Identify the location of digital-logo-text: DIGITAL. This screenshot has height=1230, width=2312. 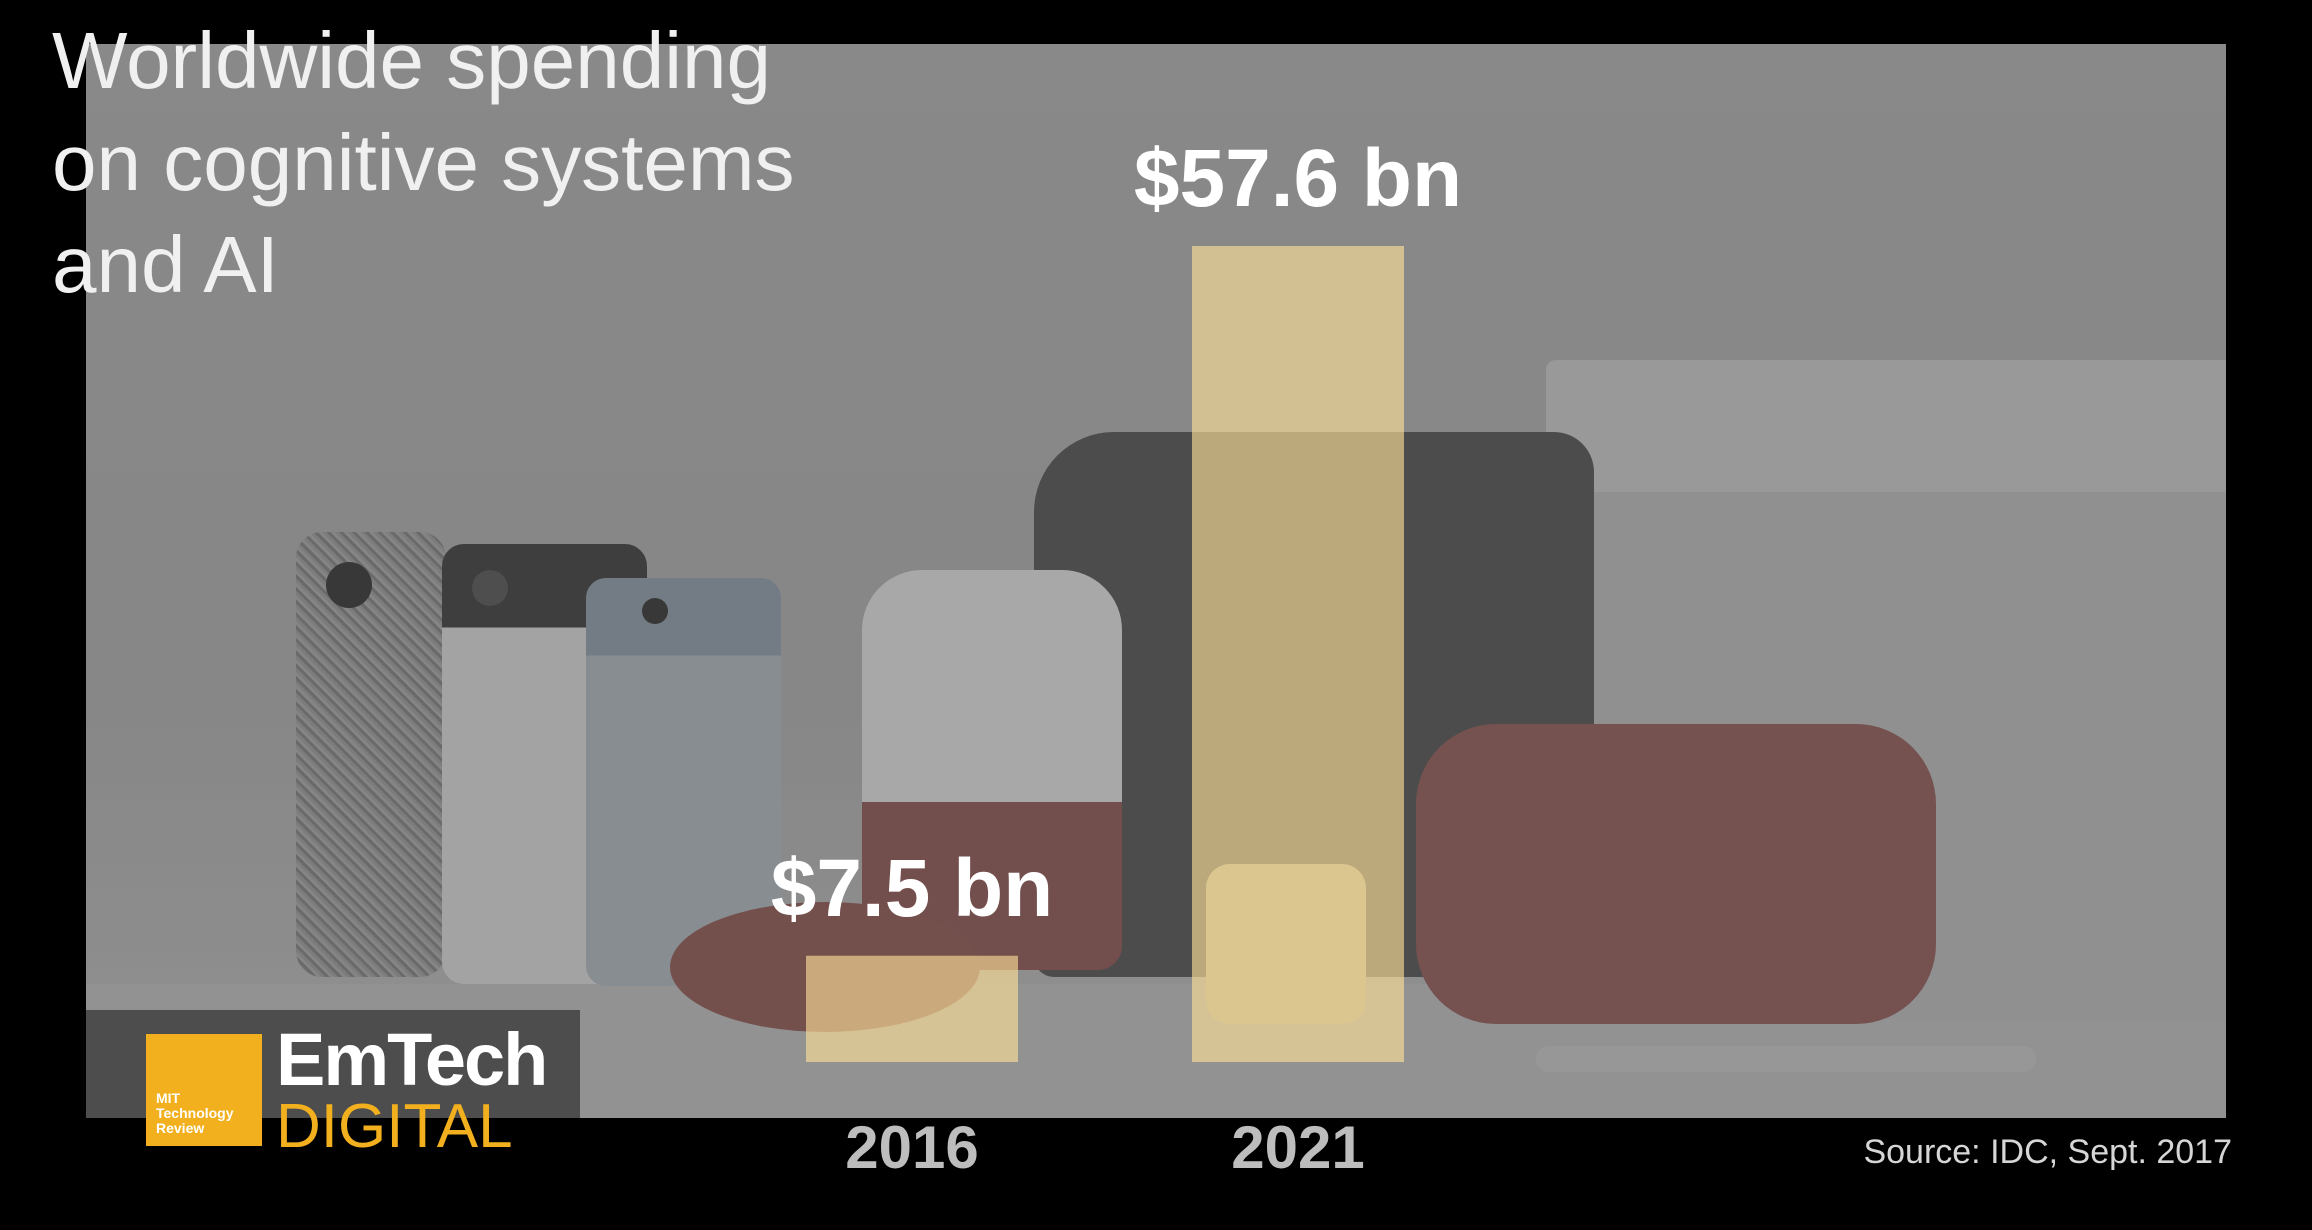
(394, 1126).